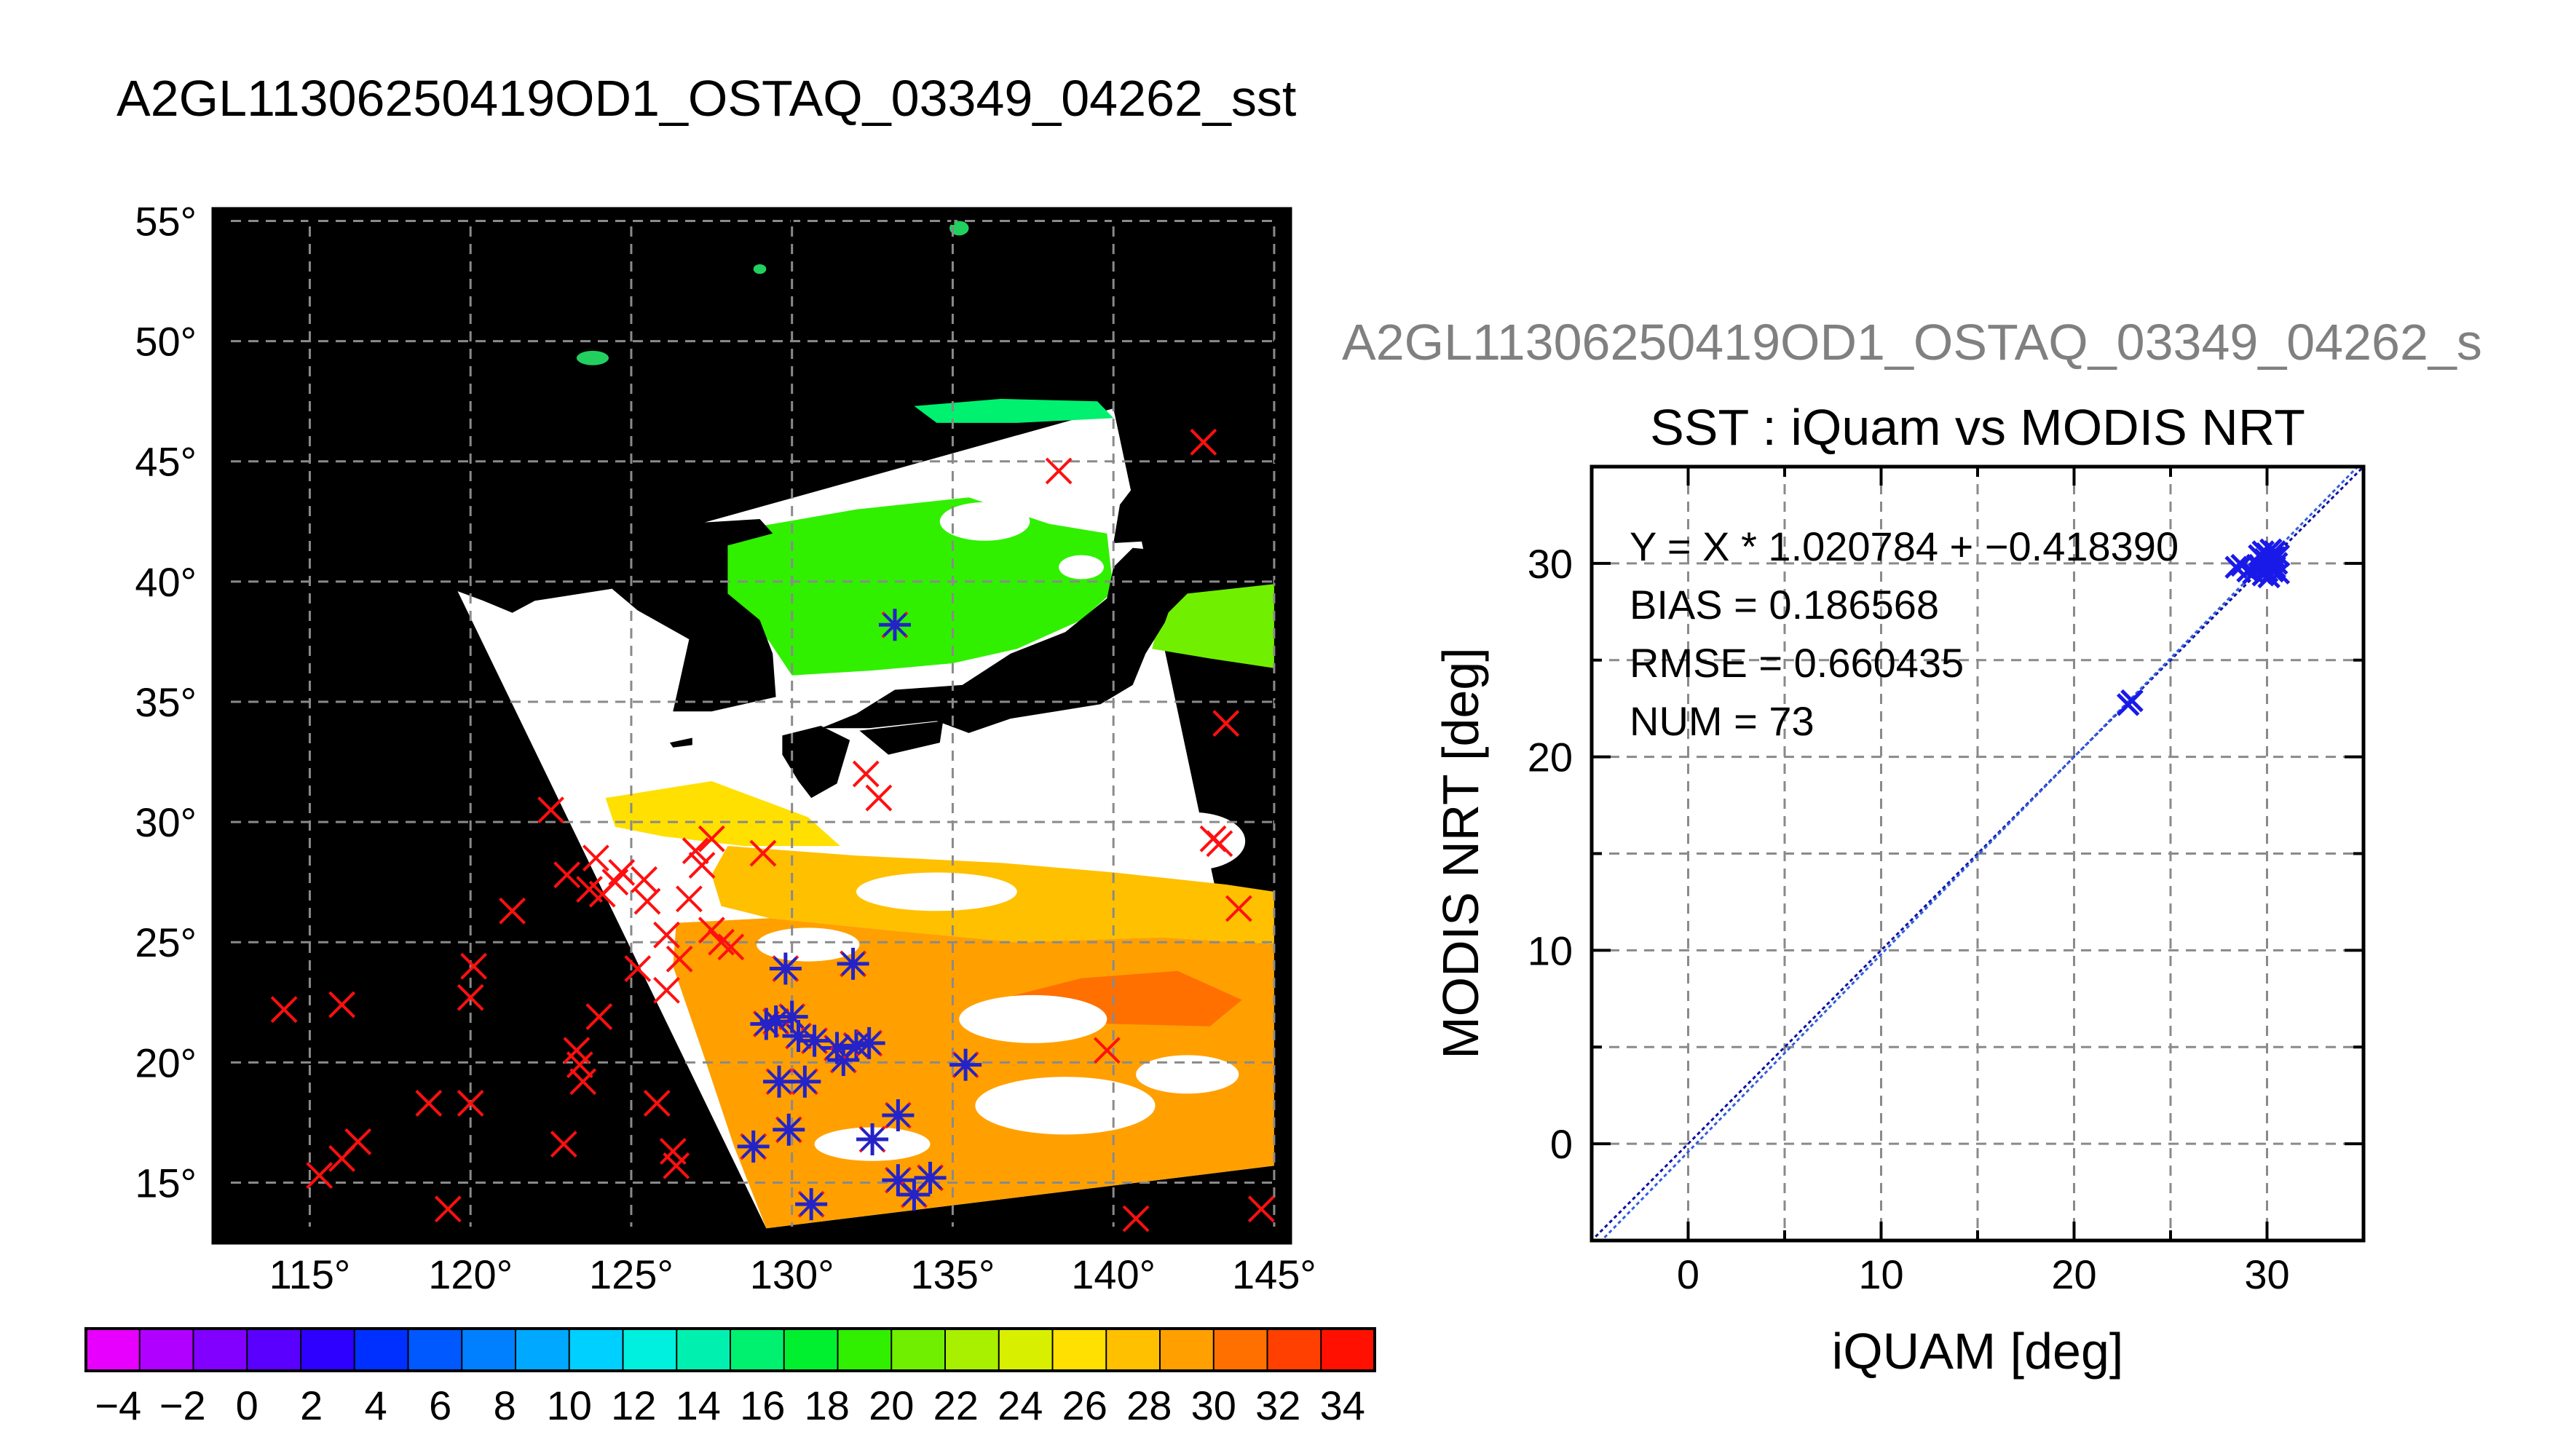  I want to click on colorbar-cells, so click(730, 1350).